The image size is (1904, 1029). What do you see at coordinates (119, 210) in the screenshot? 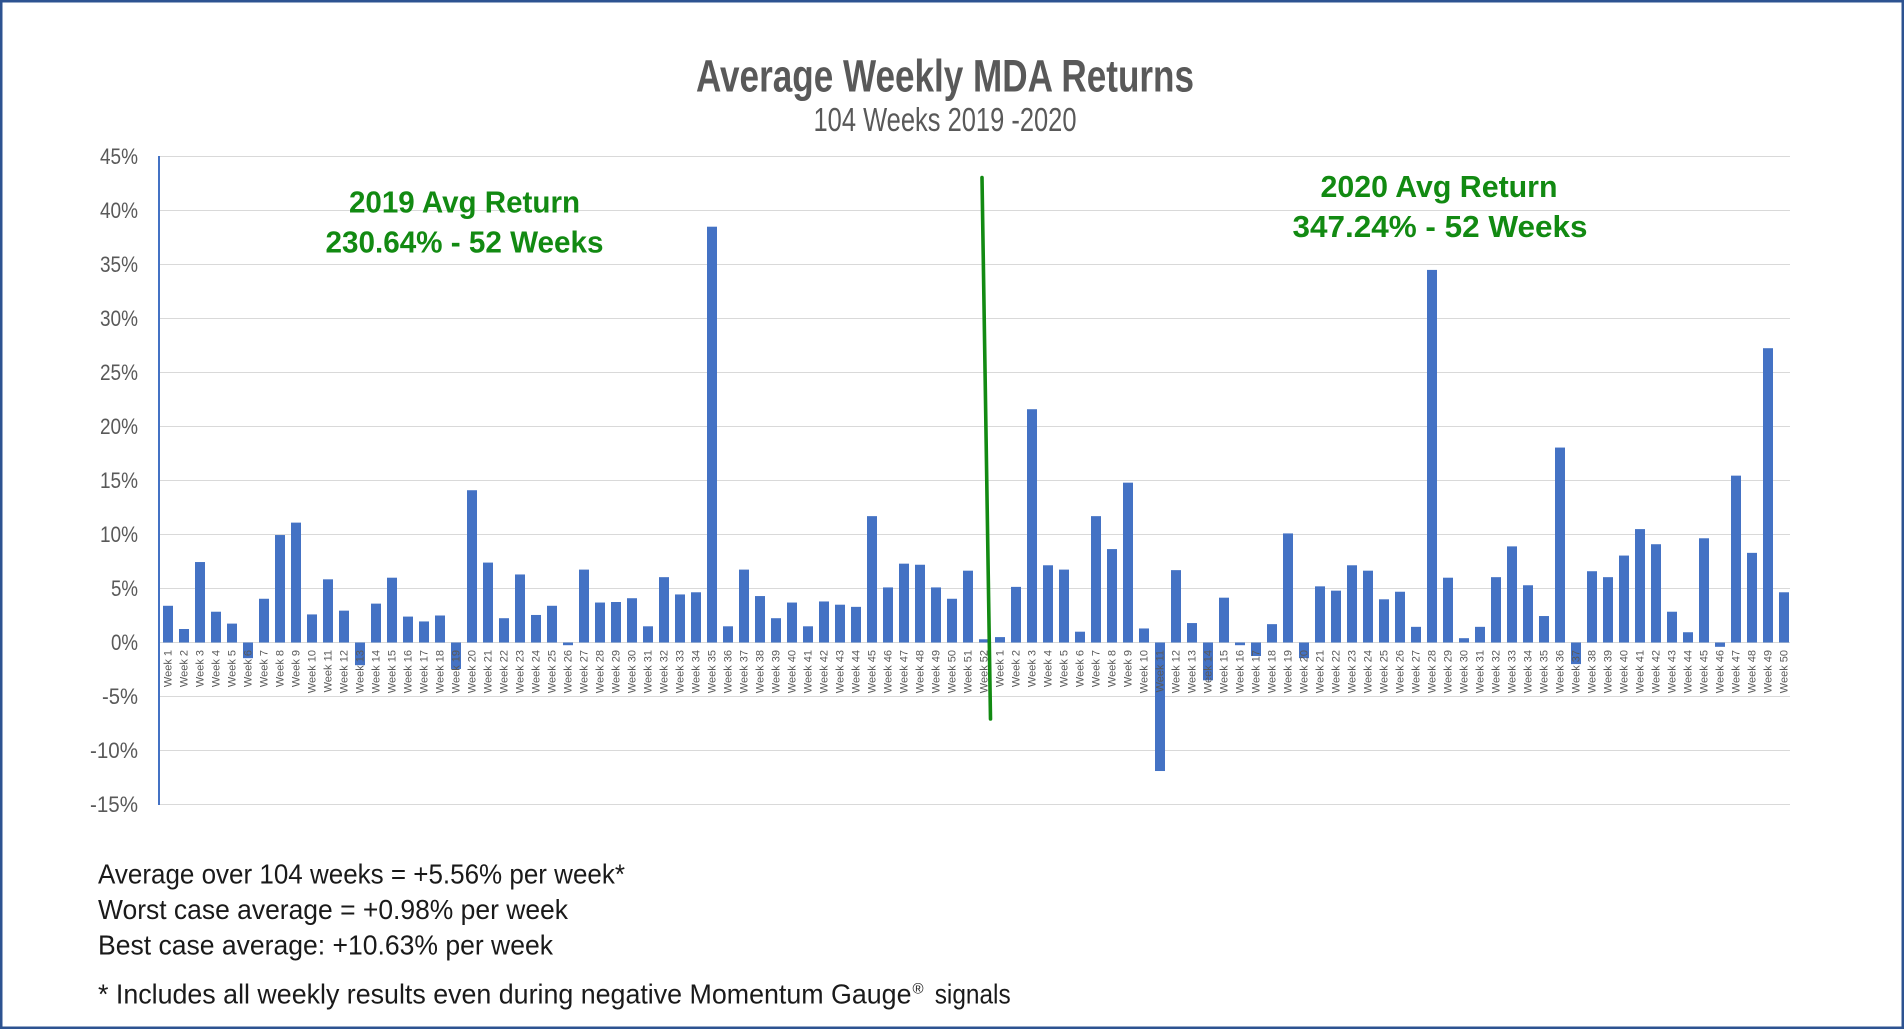
I see `svg-text: 40%` at bounding box center [119, 210].